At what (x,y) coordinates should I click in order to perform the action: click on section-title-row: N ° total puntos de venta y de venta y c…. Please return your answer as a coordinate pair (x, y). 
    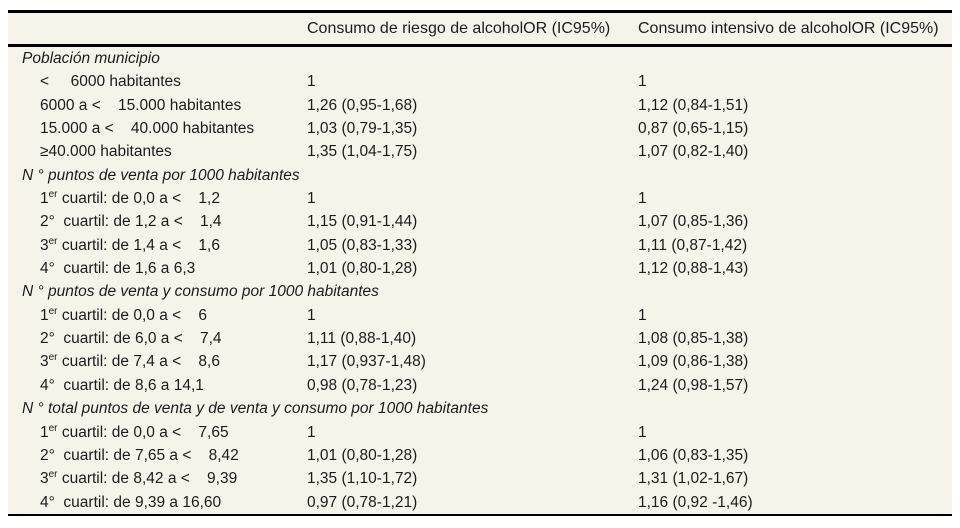
    Looking at the image, I should click on (480, 408).